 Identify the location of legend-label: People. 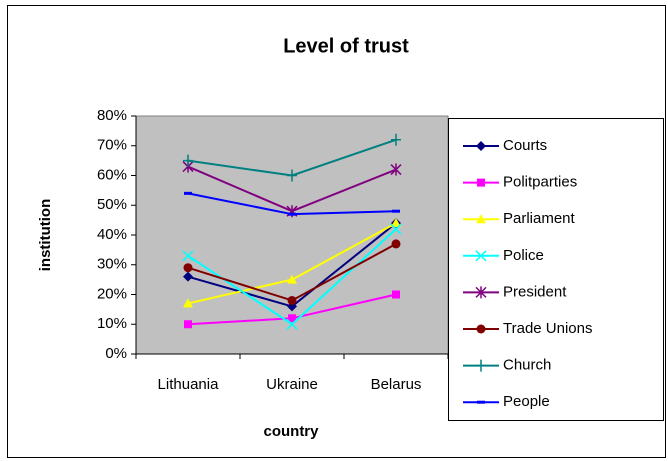
(526, 401).